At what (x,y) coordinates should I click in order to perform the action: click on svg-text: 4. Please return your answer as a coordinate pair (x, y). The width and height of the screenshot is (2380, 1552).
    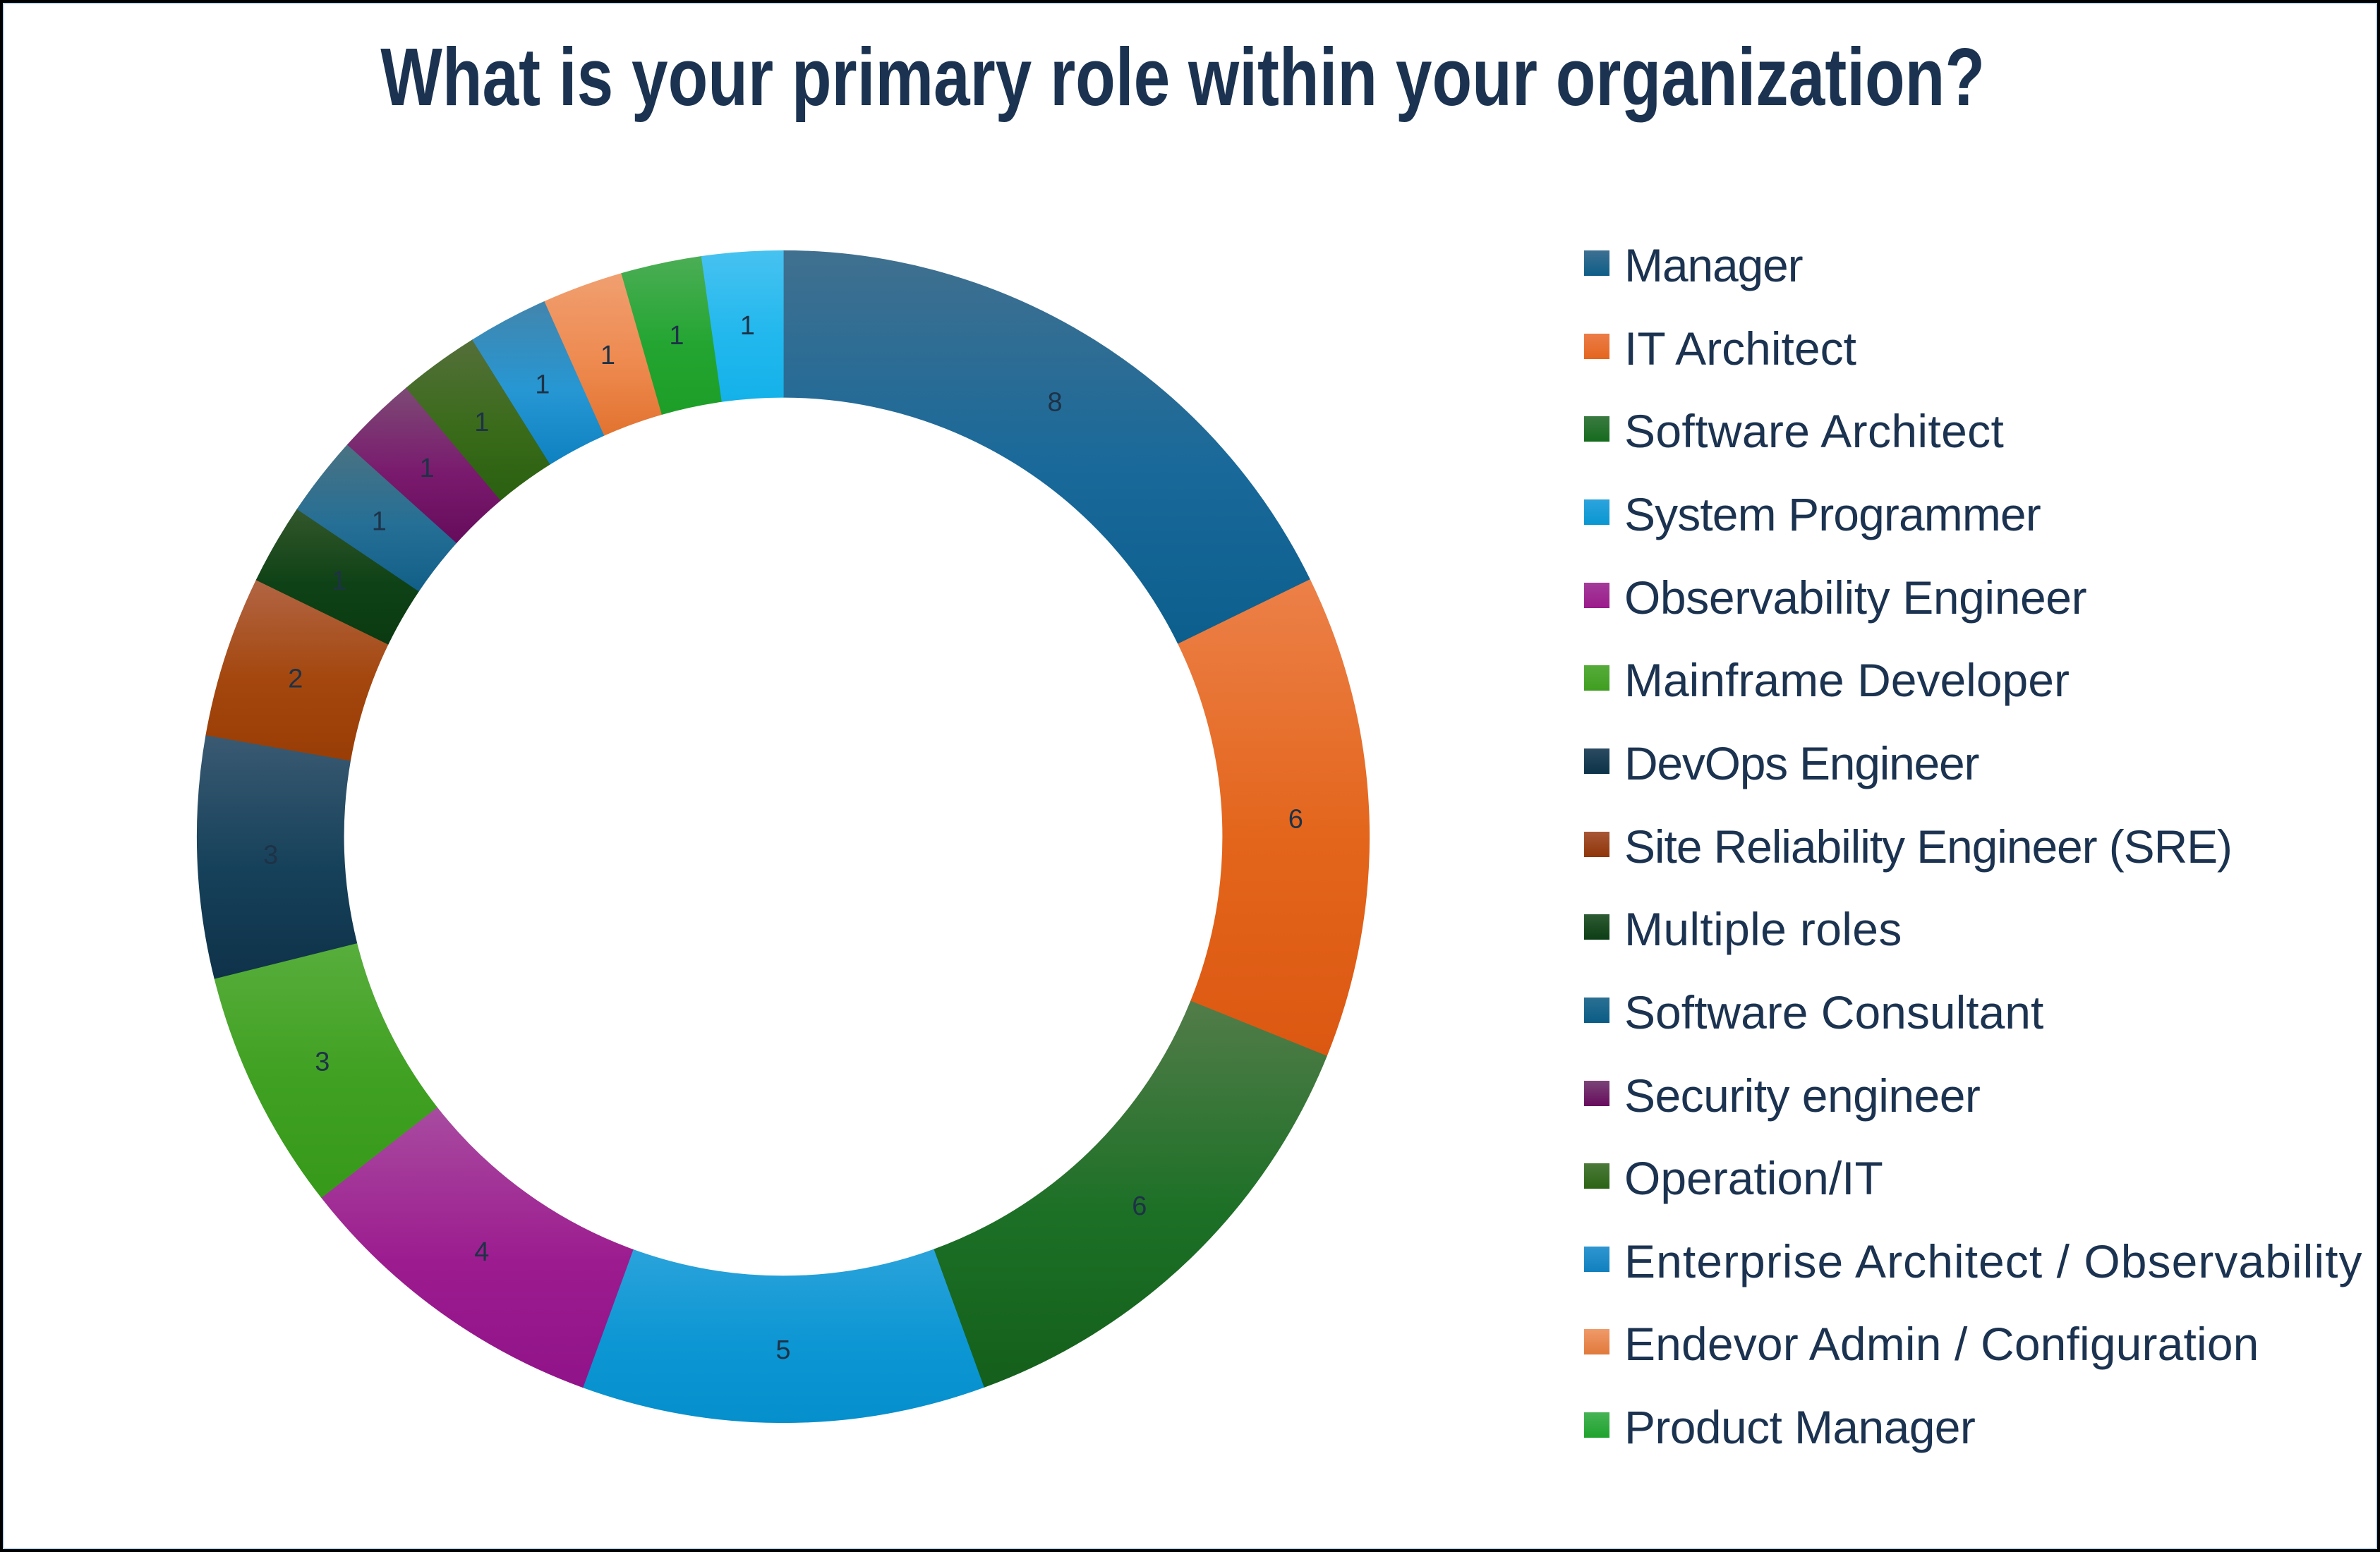
    Looking at the image, I should click on (482, 1252).